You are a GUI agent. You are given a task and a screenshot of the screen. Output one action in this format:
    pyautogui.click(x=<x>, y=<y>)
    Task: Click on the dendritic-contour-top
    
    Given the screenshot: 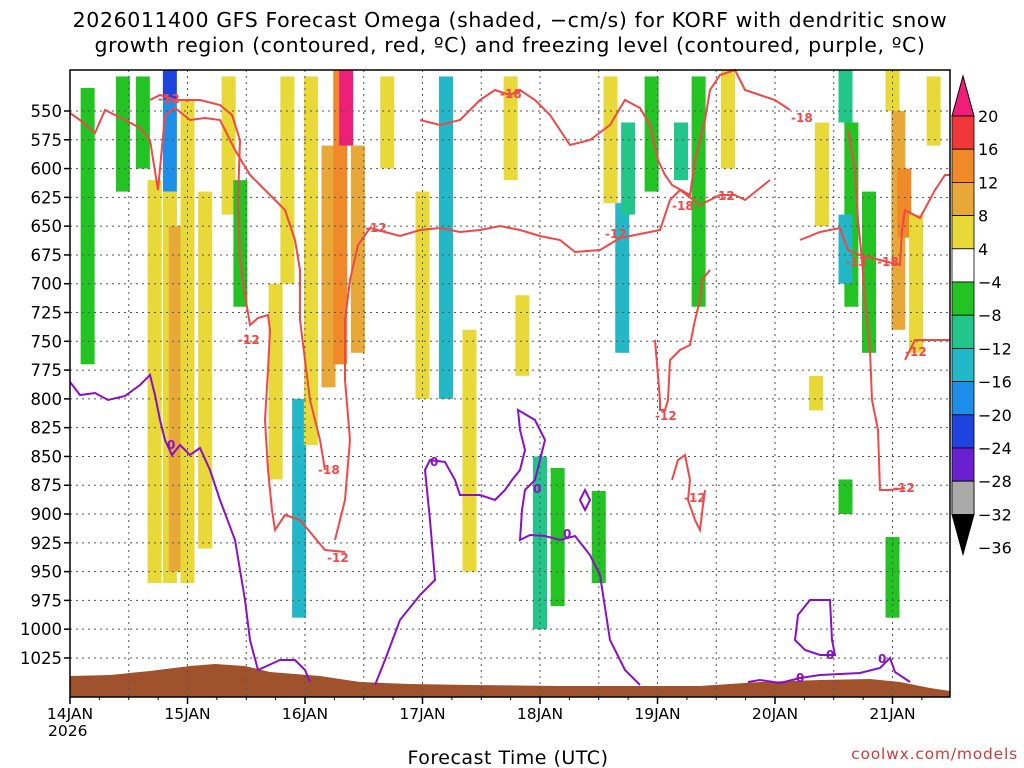 What is the action you would take?
    pyautogui.click(x=605, y=132)
    